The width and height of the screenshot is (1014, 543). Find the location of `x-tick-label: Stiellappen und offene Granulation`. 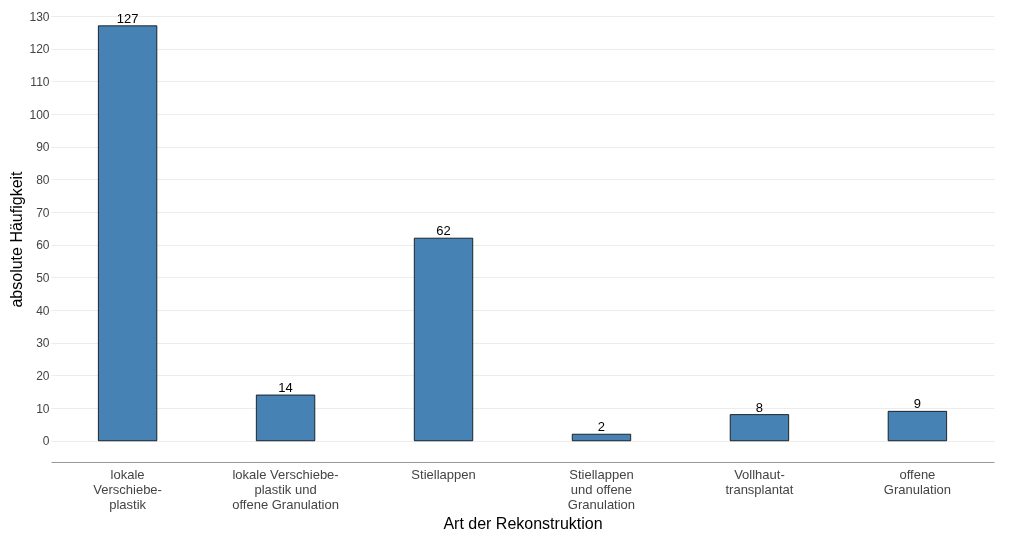

x-tick-label: Stiellappen und offene Granulation is located at coordinates (601, 489).